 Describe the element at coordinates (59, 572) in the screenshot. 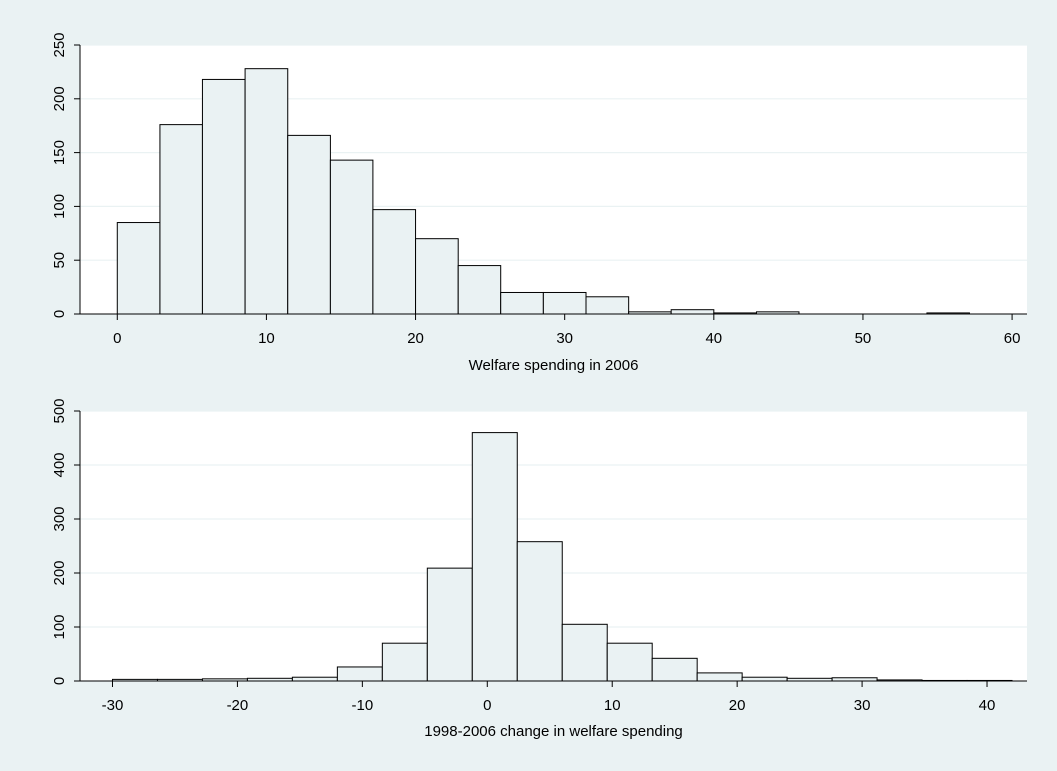

I see `y-tick-label-welfare-change-200: 200` at that location.